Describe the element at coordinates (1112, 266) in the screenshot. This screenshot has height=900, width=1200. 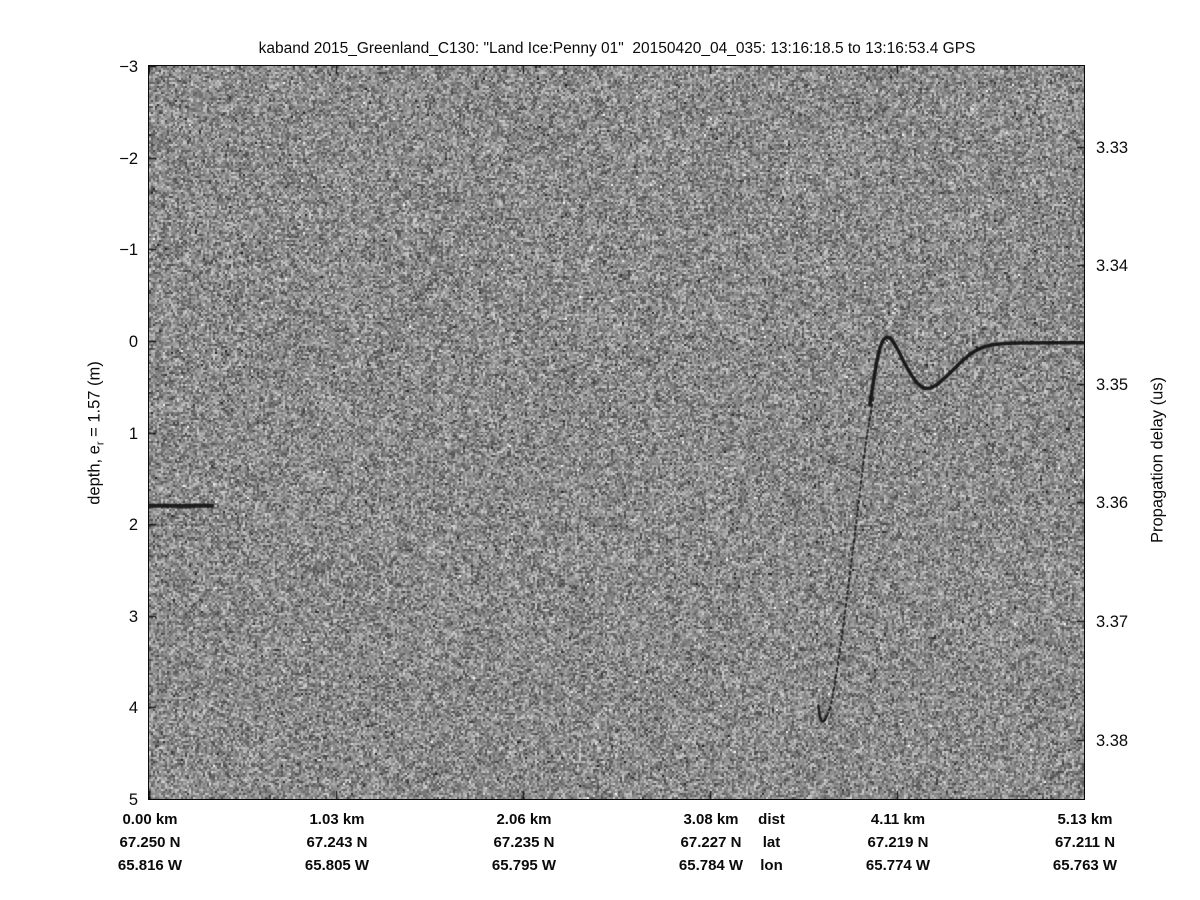
I see `y-right-tick-label: 3.34` at that location.